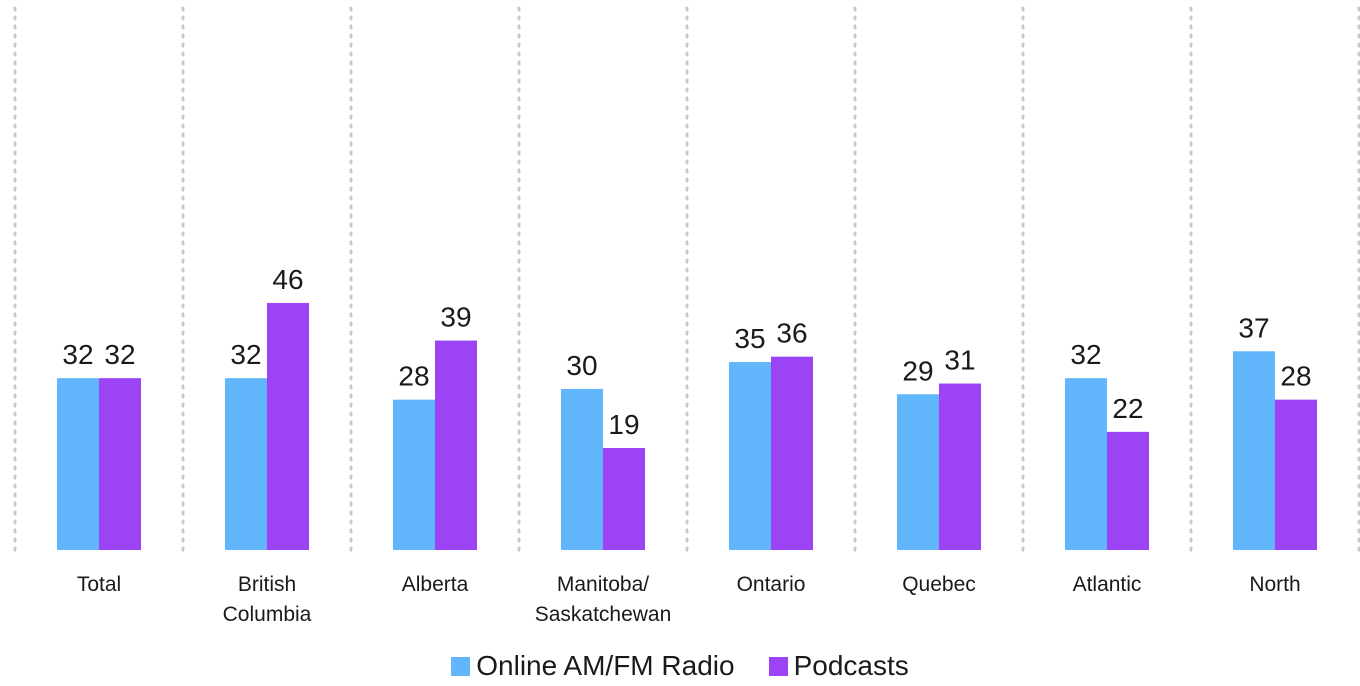 This screenshot has height=686, width=1360. Describe the element at coordinates (1107, 584) in the screenshot. I see `category-label: Atlantic` at that location.